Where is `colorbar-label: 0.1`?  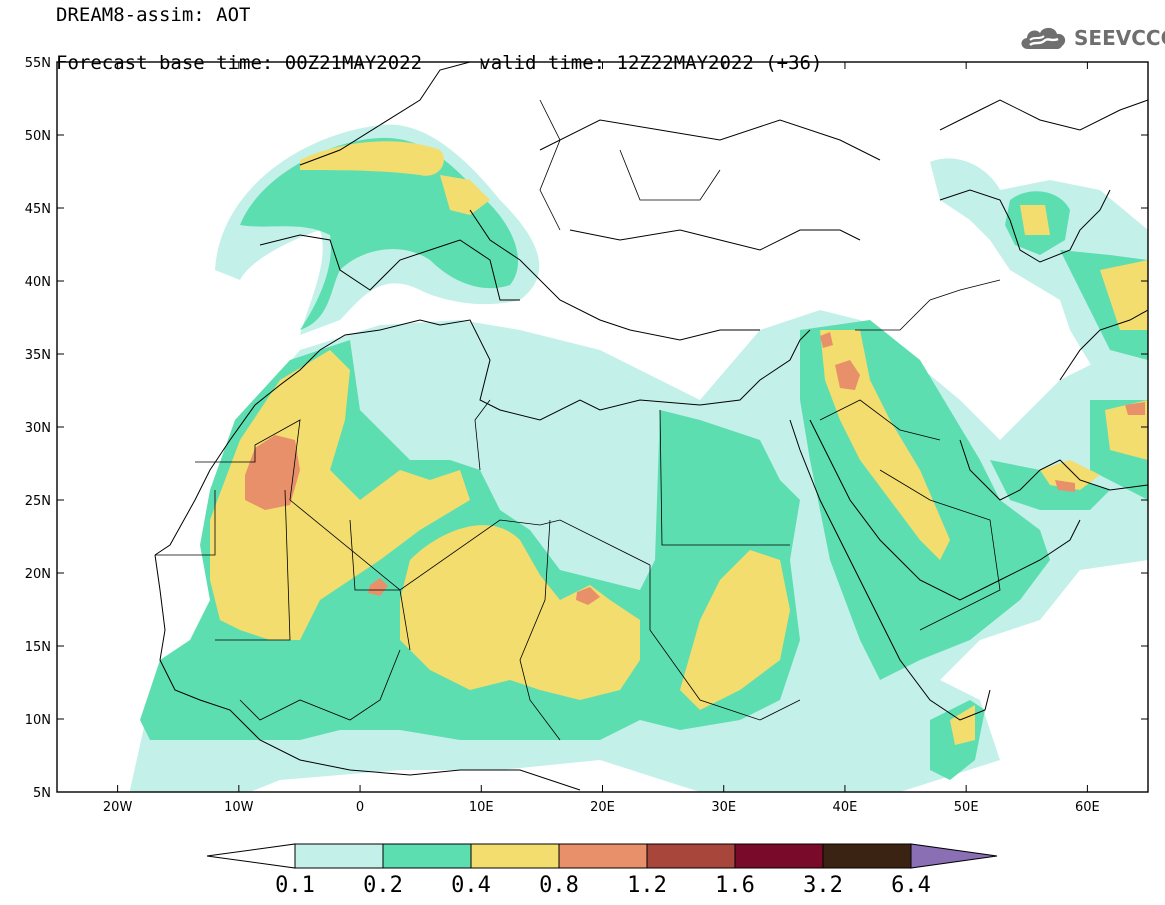
colorbar-label: 0.1 is located at coordinates (295, 885).